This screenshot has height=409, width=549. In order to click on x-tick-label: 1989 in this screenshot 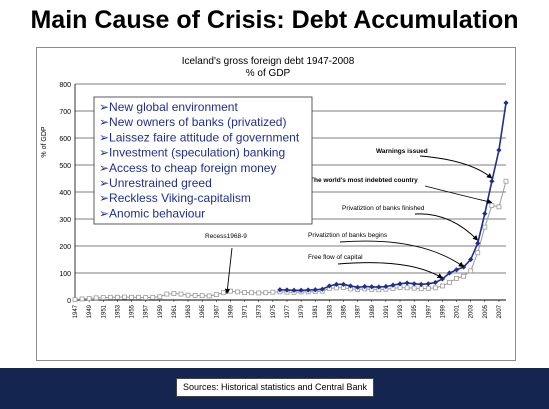, I will do `click(373, 311)`.